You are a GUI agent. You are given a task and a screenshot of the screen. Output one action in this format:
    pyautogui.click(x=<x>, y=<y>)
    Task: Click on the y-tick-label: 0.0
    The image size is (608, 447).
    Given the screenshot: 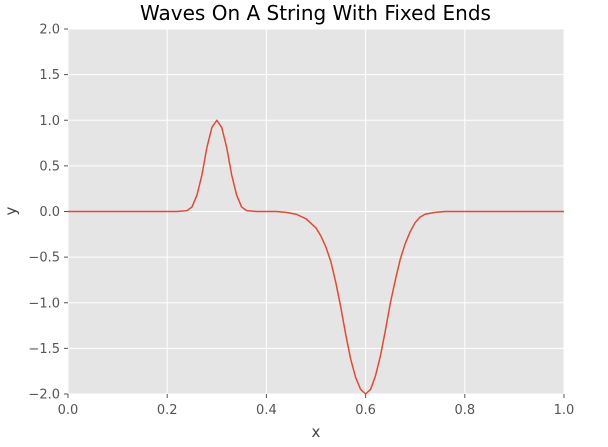 What is the action you would take?
    pyautogui.click(x=49, y=212)
    